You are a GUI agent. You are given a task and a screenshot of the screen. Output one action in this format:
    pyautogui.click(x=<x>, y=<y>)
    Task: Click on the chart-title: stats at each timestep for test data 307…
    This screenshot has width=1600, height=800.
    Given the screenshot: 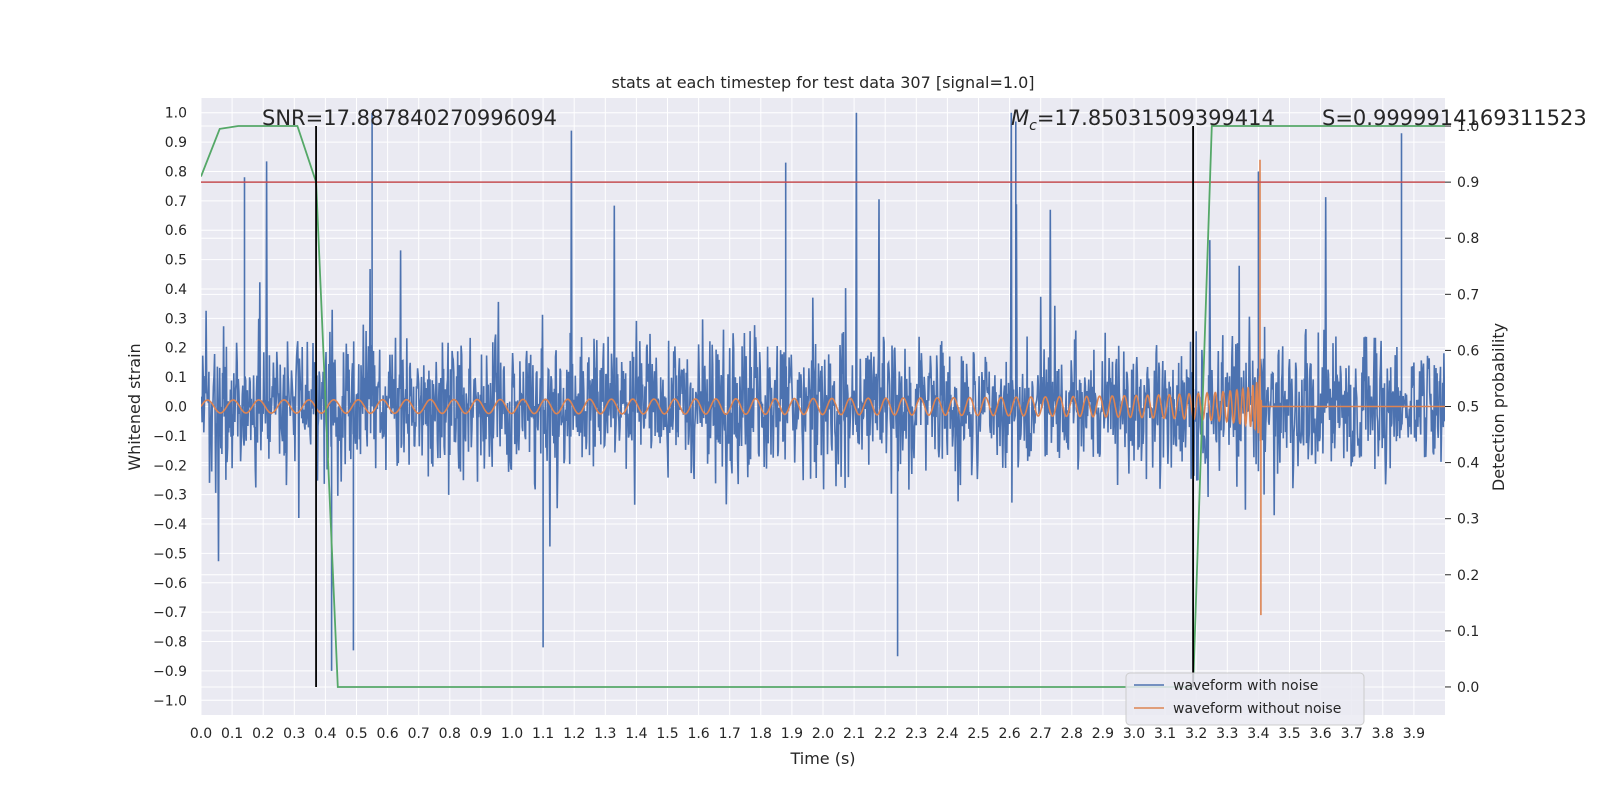 What is the action you would take?
    pyautogui.click(x=822, y=82)
    